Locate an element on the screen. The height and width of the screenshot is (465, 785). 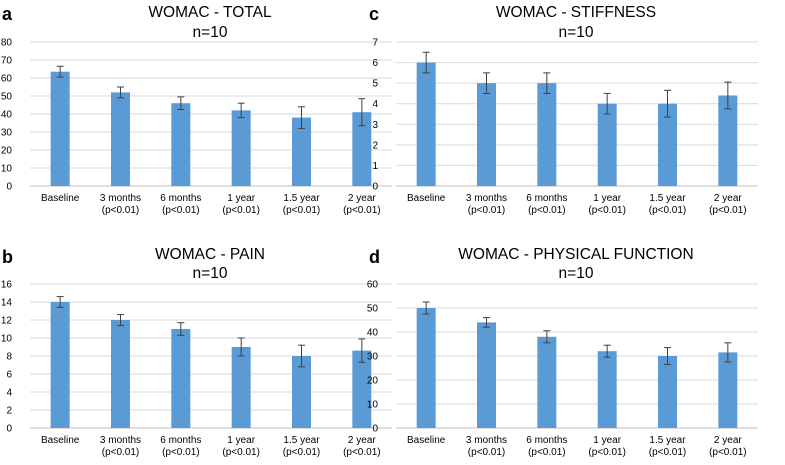
y-tick-label: 80 is located at coordinates (7, 43).